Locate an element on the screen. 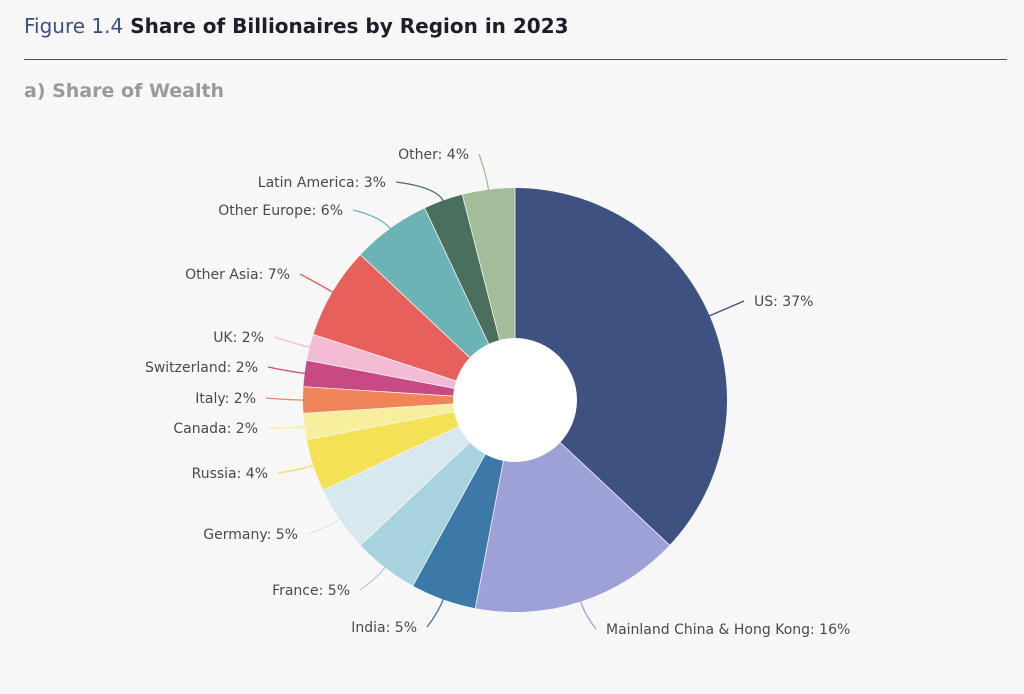 The width and height of the screenshot is (1024, 694). leader-mainland-china-and-hong-kong is located at coordinates (588, 614).